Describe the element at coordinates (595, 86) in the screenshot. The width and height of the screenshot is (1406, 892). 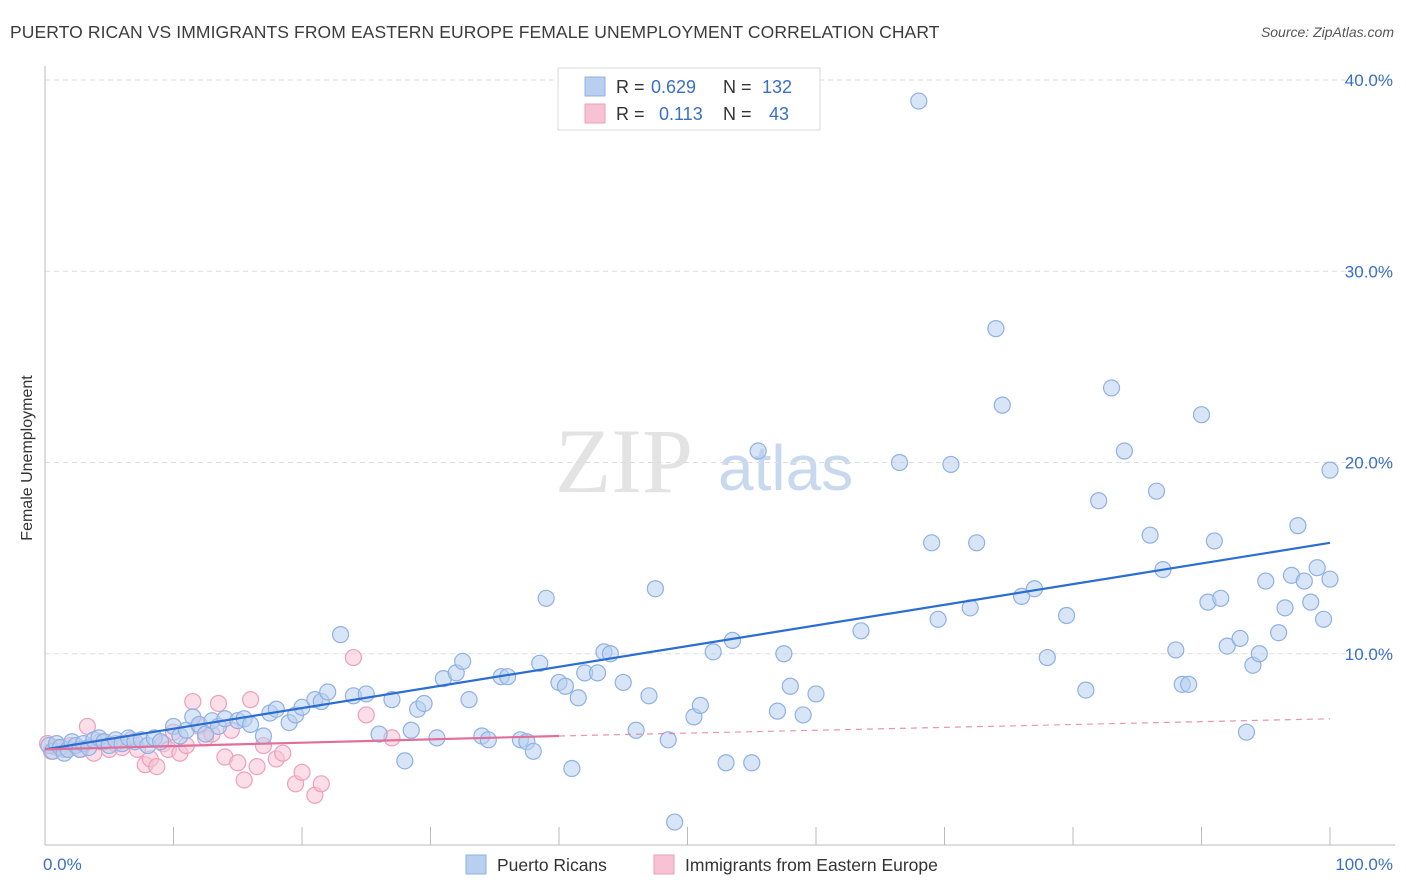
I see `stats-swatch-blue` at that location.